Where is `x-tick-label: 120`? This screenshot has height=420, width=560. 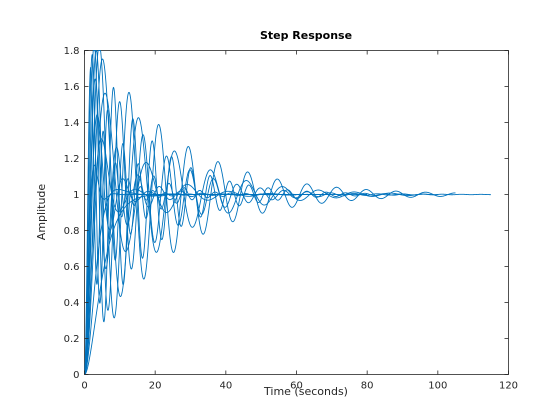
x-tick-label: 120 is located at coordinates (508, 386).